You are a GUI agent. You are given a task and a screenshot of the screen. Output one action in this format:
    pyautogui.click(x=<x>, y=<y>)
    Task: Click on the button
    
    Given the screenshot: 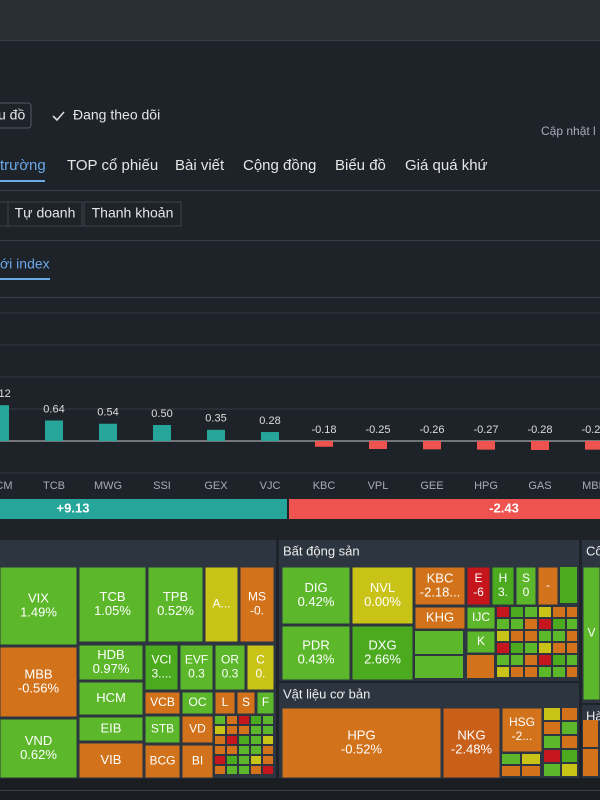 What is the action you would take?
    pyautogui.click(x=16, y=115)
    